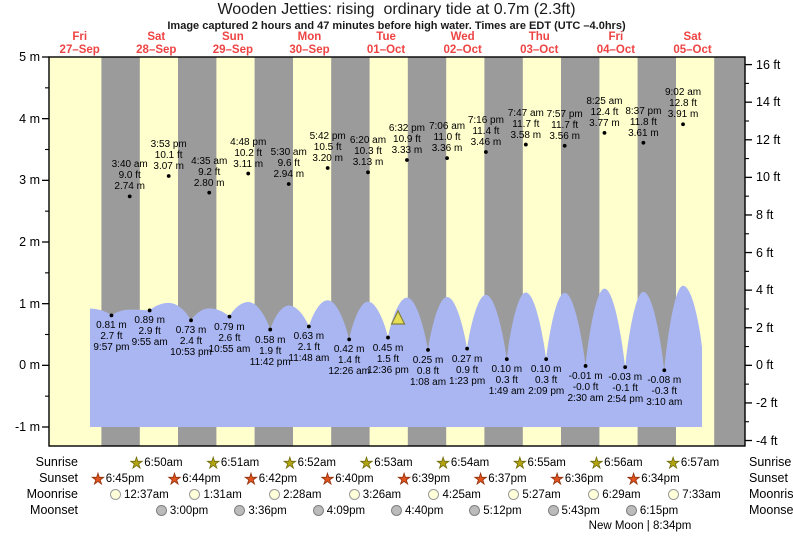 This screenshot has height=538, width=793. I want to click on day-date: 02–Oct, so click(462, 49).